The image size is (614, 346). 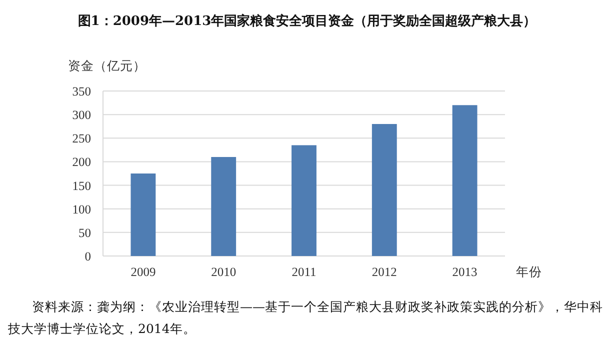 What do you see at coordinates (87, 257) in the screenshot?
I see `y-tick-label: 0` at bounding box center [87, 257].